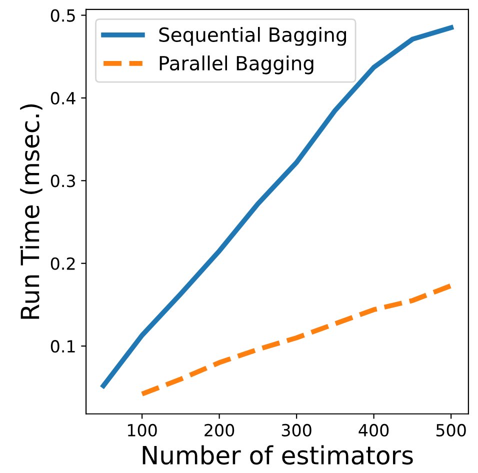 The image size is (478, 473). What do you see at coordinates (62, 181) in the screenshot?
I see `y-tick-label: 0.3` at bounding box center [62, 181].